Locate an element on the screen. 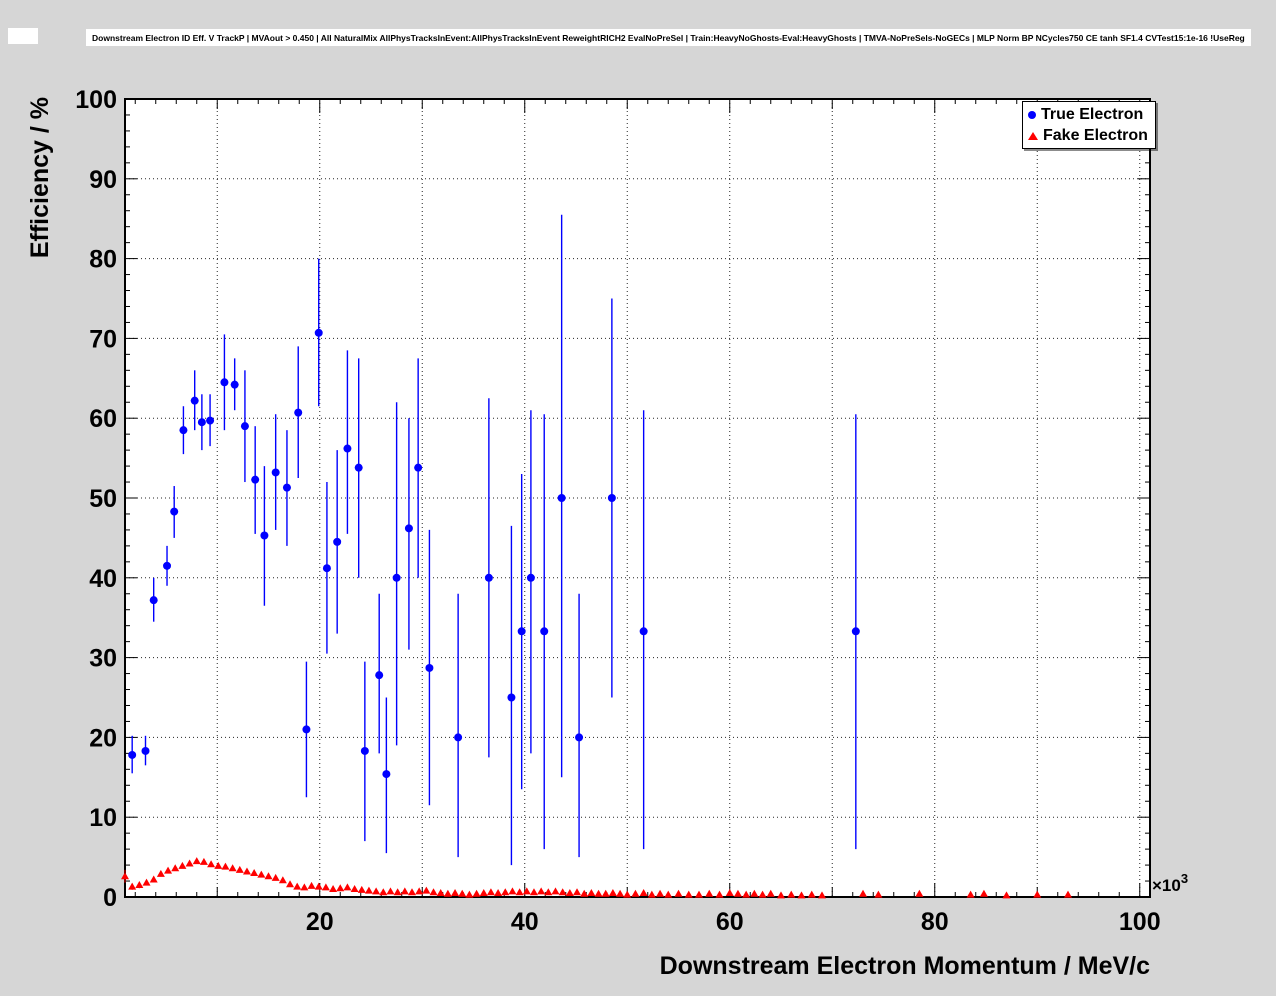 This screenshot has height=996, width=1276. y-tick-label: 90 is located at coordinates (103, 180).